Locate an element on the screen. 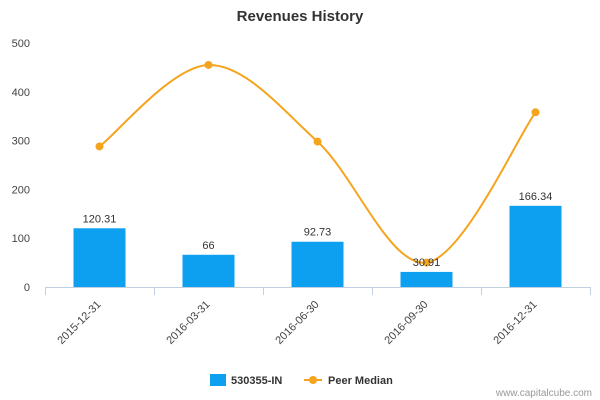  legend-label-line: Peer Median is located at coordinates (360, 381).